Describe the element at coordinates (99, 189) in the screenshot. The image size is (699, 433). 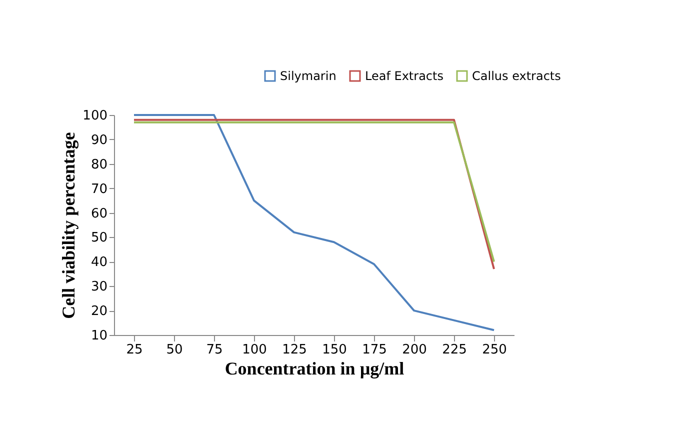
I see `y-tick-label: 70` at that location.